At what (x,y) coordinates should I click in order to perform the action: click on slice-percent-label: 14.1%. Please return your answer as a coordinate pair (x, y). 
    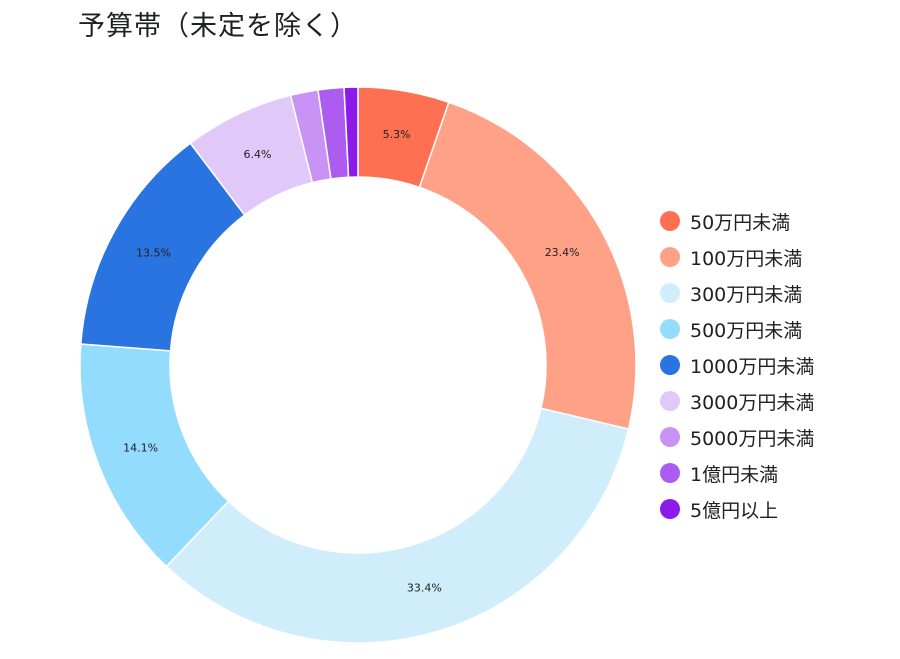
    Looking at the image, I should click on (140, 448).